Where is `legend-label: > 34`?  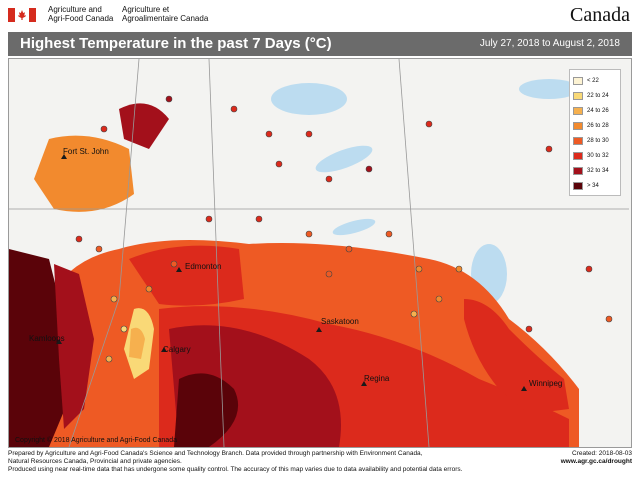
legend-label: > 34 is located at coordinates (593, 185).